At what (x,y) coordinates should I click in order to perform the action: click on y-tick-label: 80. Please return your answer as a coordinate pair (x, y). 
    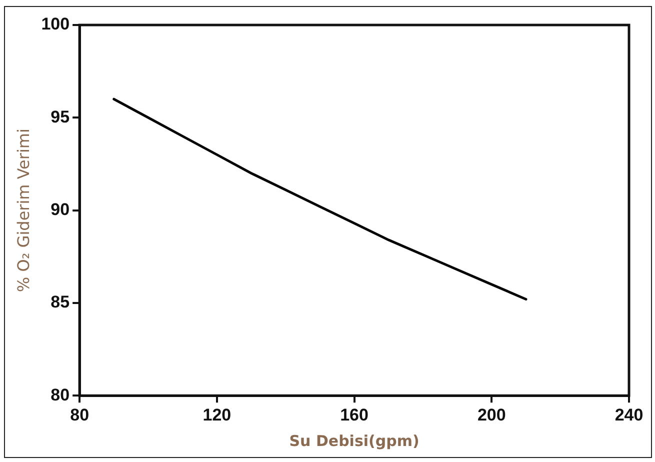
    Looking at the image, I should click on (60, 394).